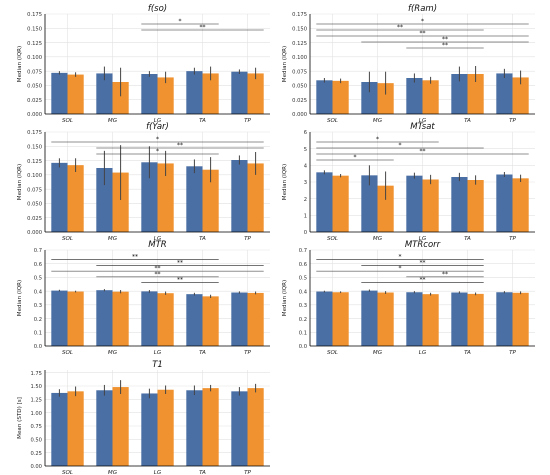 The image size is (550, 475). What do you see at coordinates (36, 454) in the screenshot?
I see `y-tick-label: 0.25` at bounding box center [36, 454].